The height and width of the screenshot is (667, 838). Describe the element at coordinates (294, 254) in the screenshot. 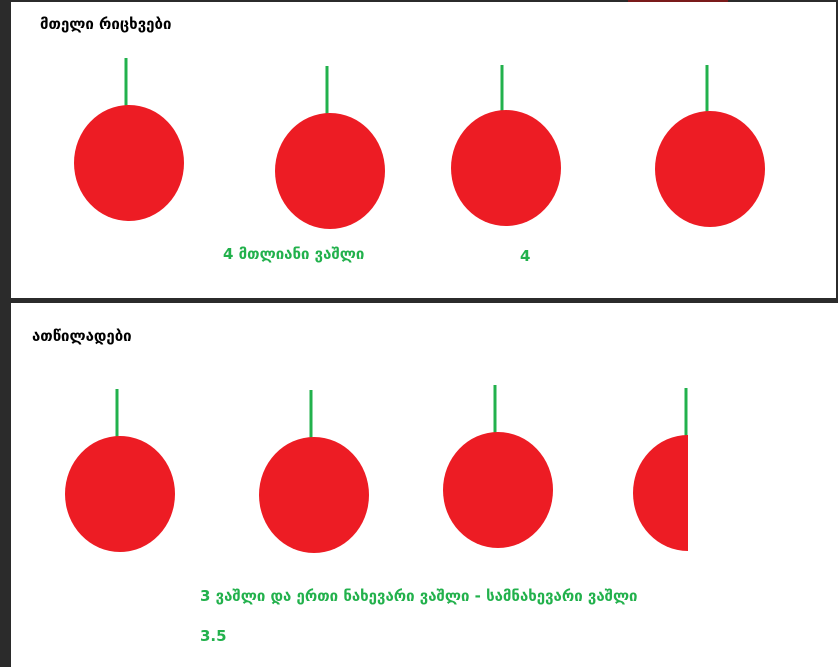

I see `whole-apples-caption: 4 მთლიანი ვაშლი` at that location.